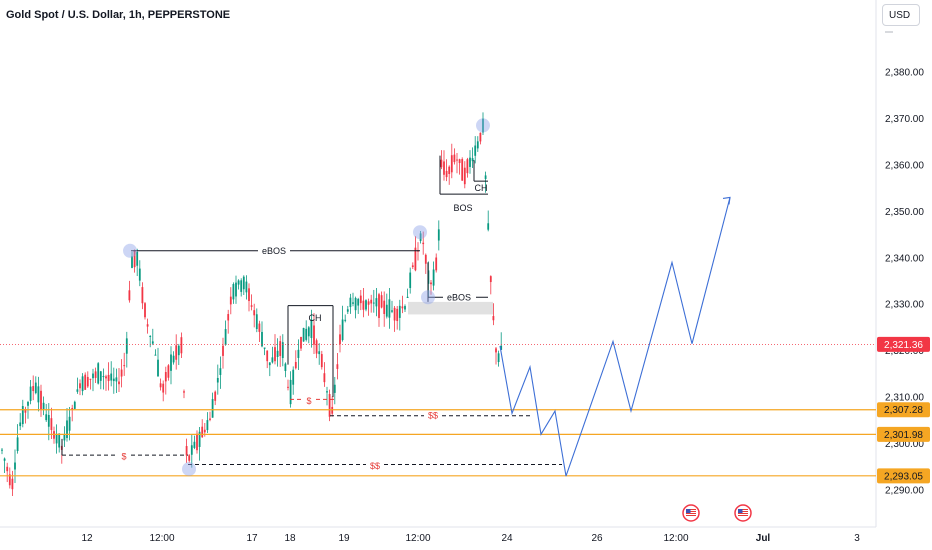 The width and height of the screenshot is (932, 550). I want to click on currency-selector: USD, so click(901, 15).